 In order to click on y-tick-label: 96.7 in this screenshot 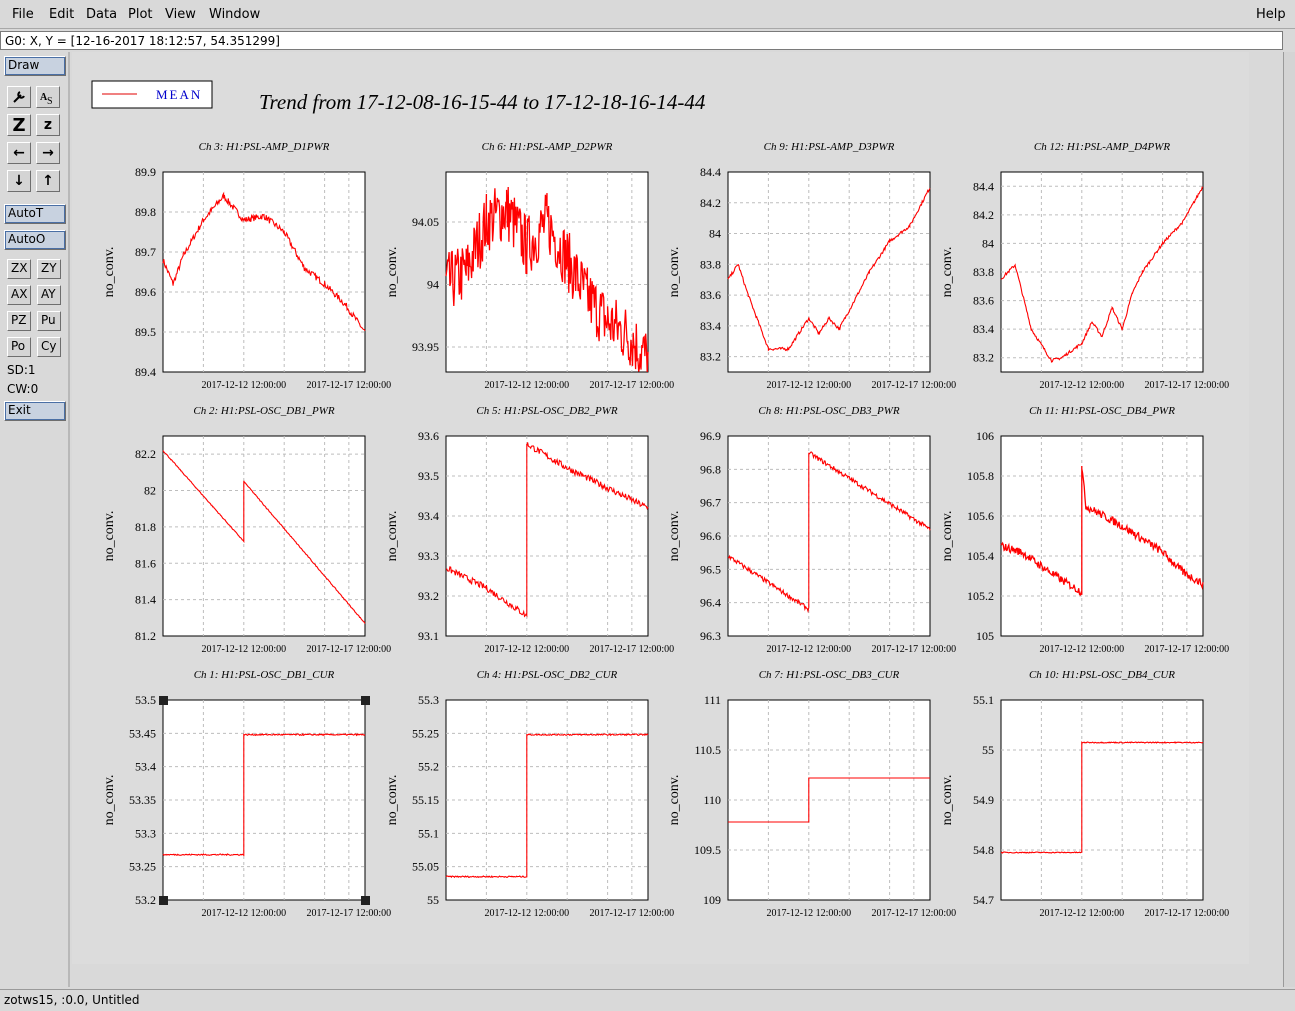, I will do `click(710, 503)`.